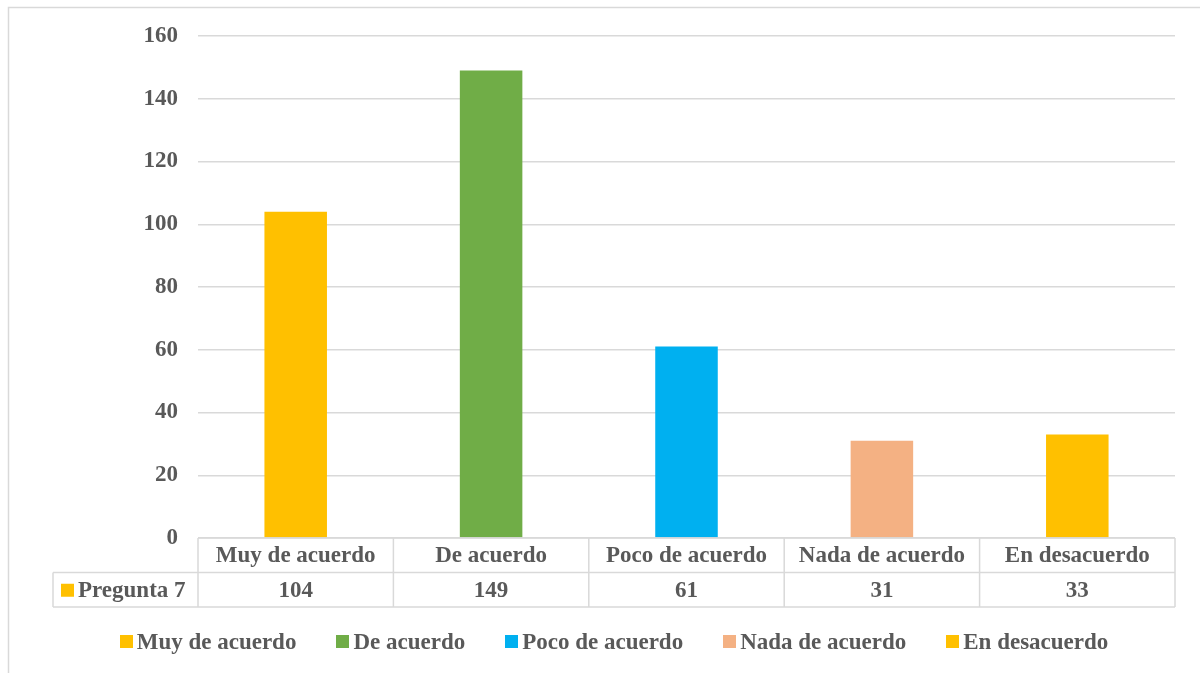 The image size is (1200, 673). Describe the element at coordinates (160, 223) in the screenshot. I see `y-tick-label: 100` at that location.